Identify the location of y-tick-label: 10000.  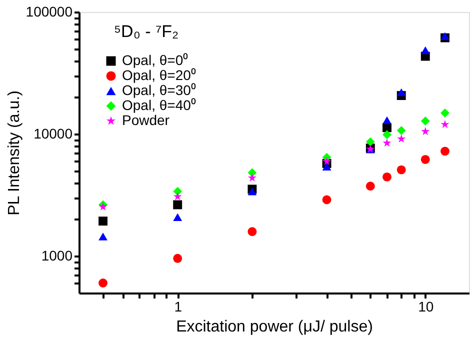
(53, 134).